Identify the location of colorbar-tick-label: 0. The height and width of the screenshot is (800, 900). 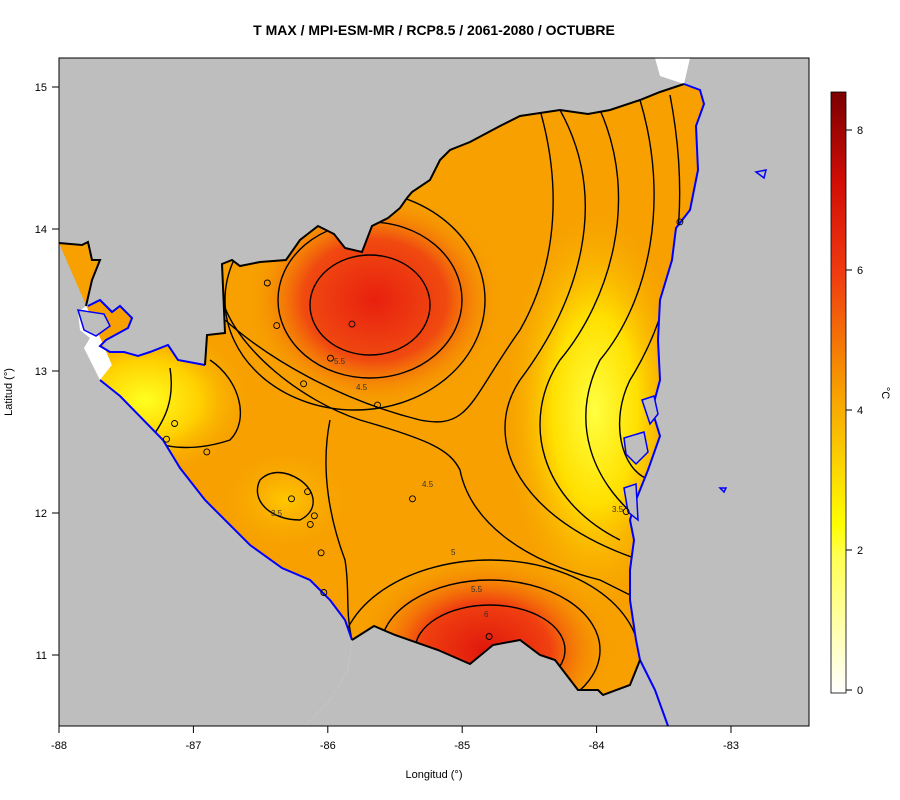
(860, 691).